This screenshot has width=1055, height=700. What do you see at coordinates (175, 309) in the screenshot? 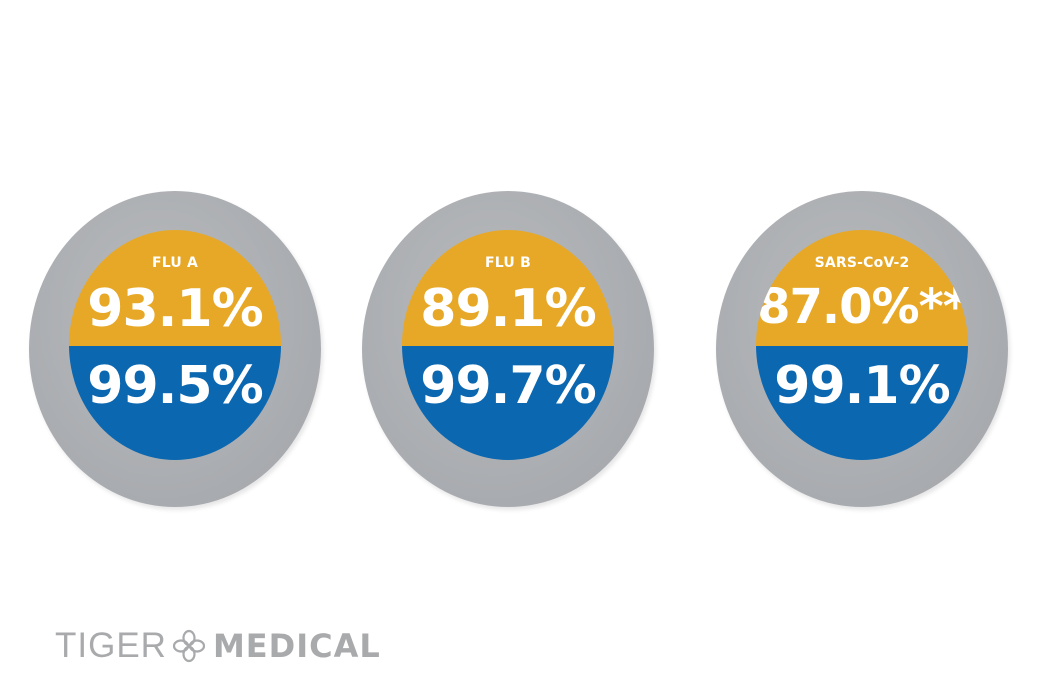
I see `badge-upper-value: 93.1%` at bounding box center [175, 309].